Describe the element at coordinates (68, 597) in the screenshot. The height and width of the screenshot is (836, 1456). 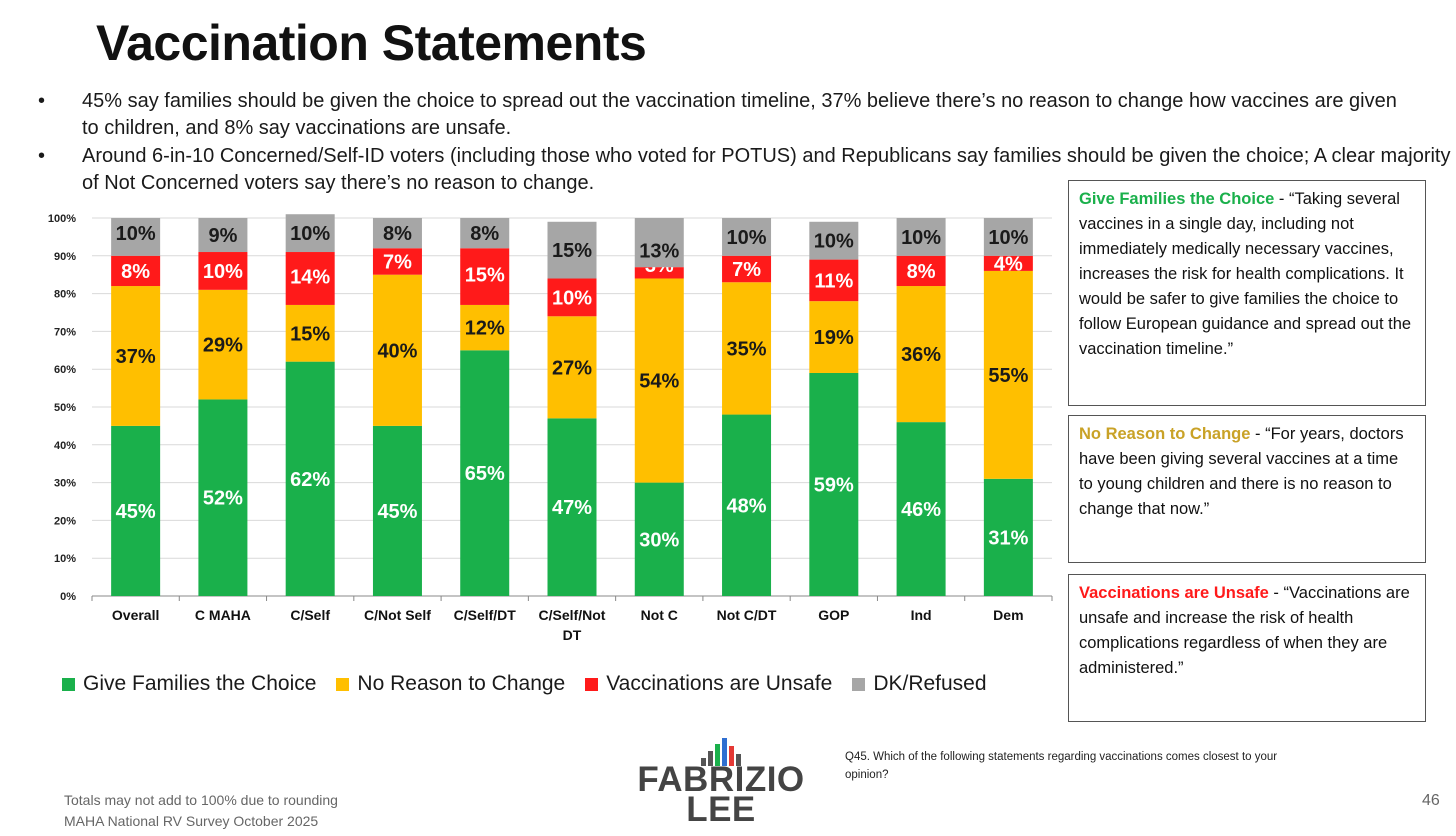
I see `y-tick-label: 0%` at that location.